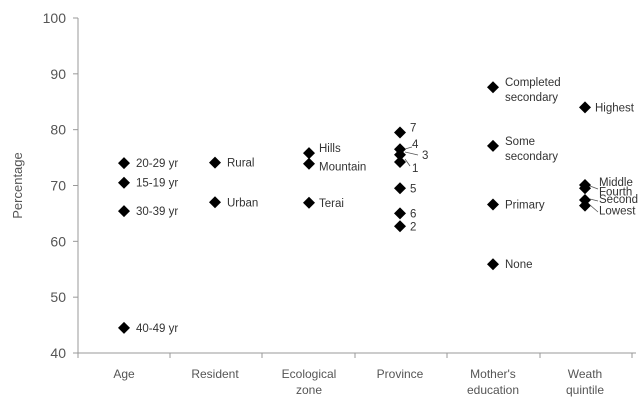  I want to click on data-point-label: 2, so click(413, 227).